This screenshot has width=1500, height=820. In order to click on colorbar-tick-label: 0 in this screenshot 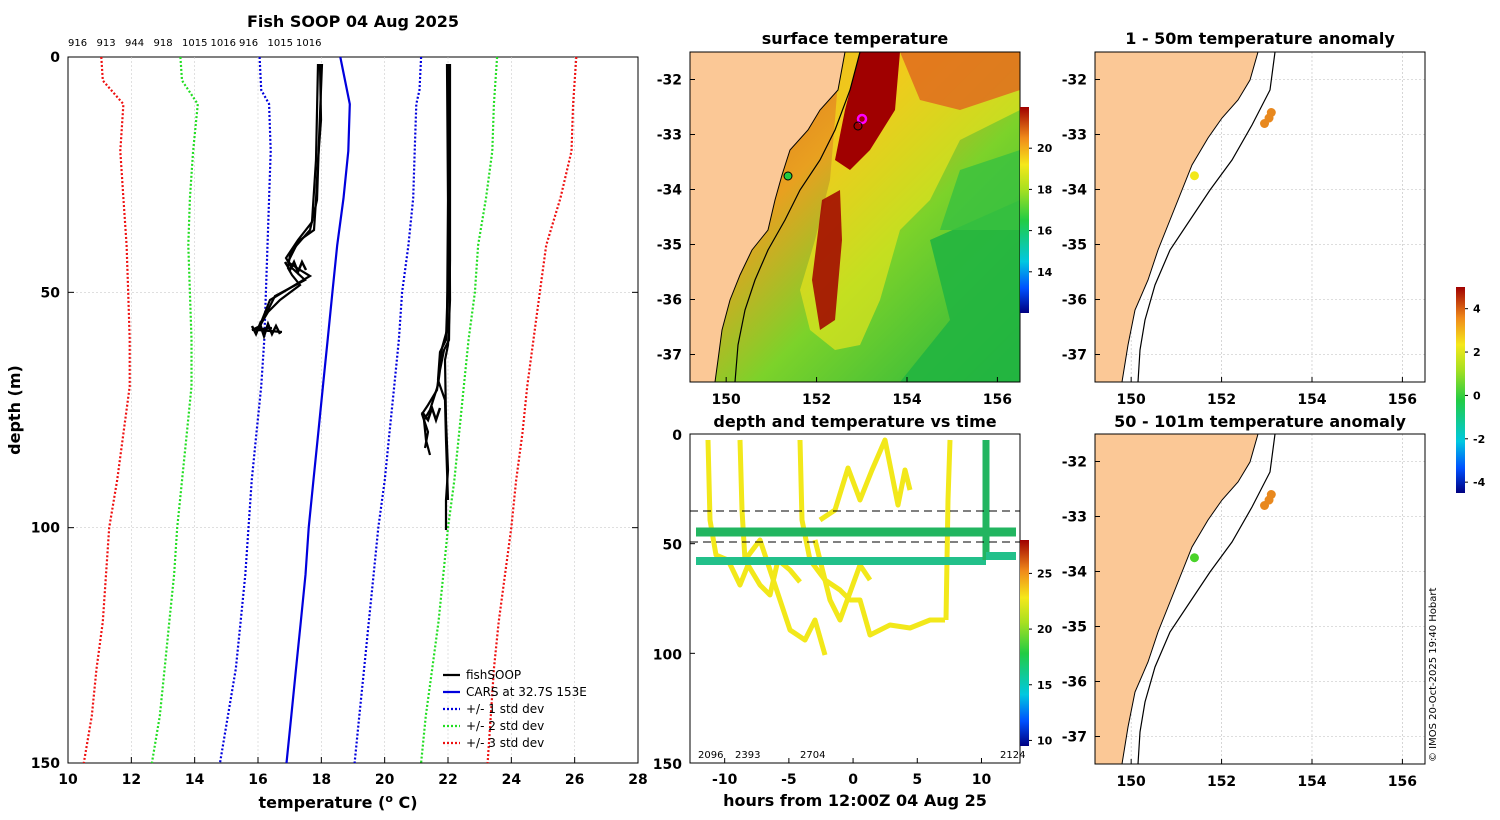, I will do `click(1477, 395)`.